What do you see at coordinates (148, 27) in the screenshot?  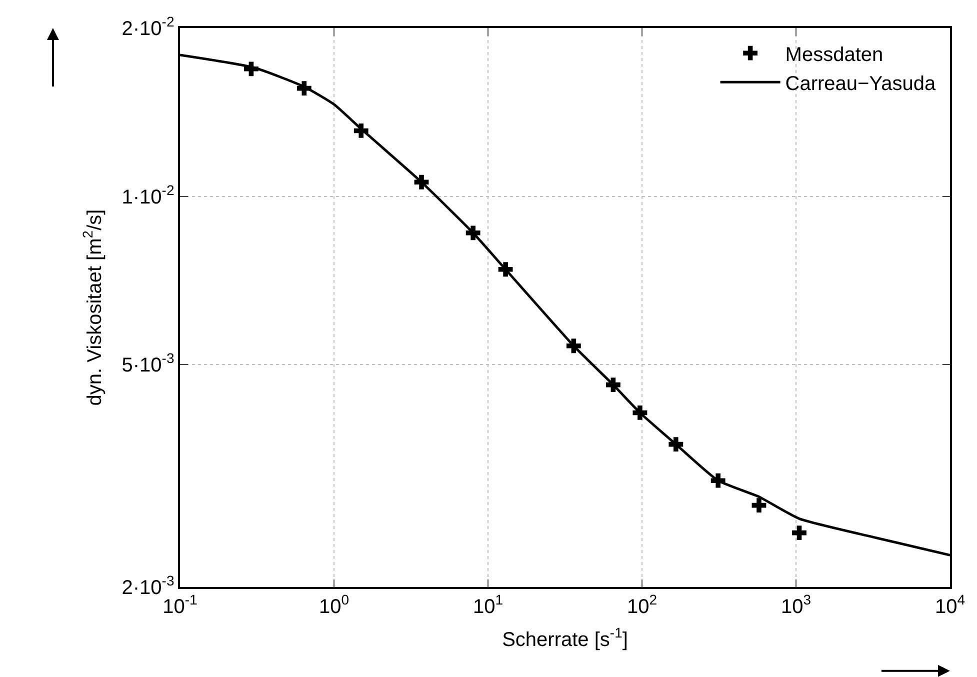 I see `y-tick-label: 2·10$^{-2}$` at bounding box center [148, 27].